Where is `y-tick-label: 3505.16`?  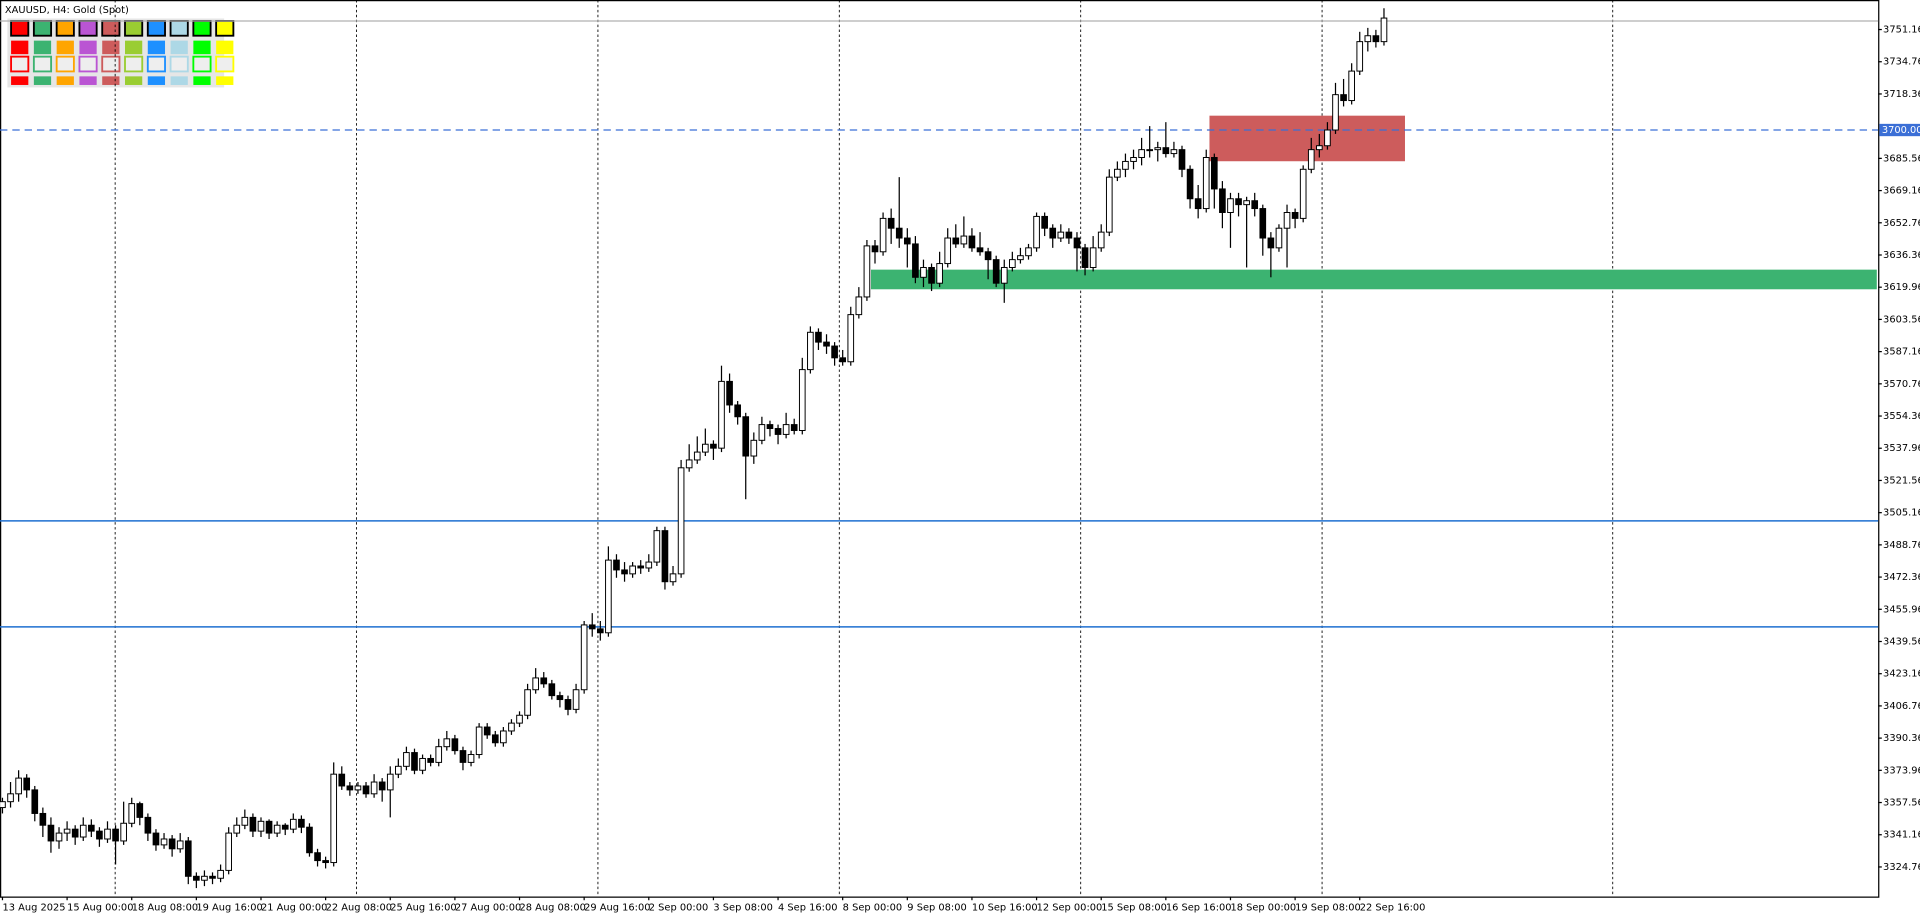
y-tick-label: 3505.16 is located at coordinates (1901, 513).